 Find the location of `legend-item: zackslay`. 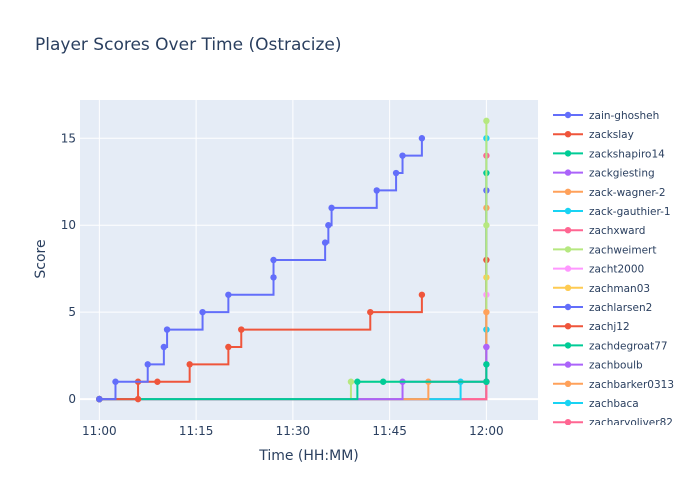

legend-item: zackslay is located at coordinates (593, 135).